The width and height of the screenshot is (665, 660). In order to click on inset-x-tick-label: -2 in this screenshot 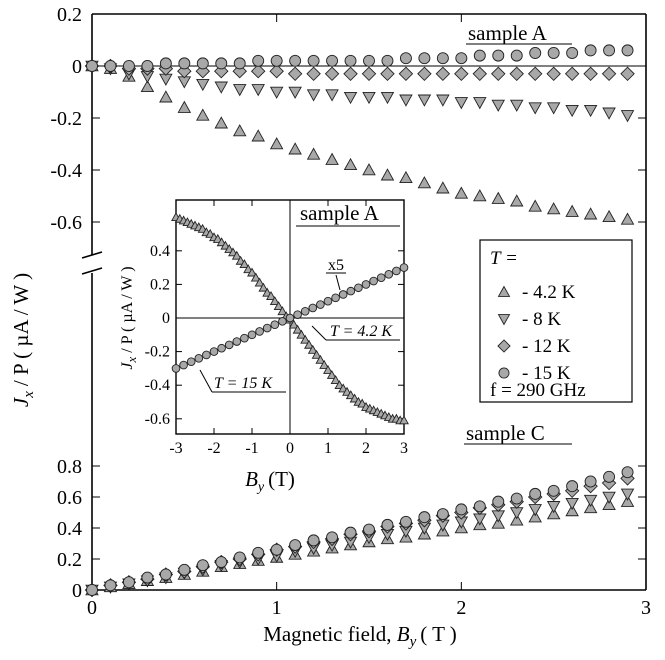, I will do `click(213, 448)`.